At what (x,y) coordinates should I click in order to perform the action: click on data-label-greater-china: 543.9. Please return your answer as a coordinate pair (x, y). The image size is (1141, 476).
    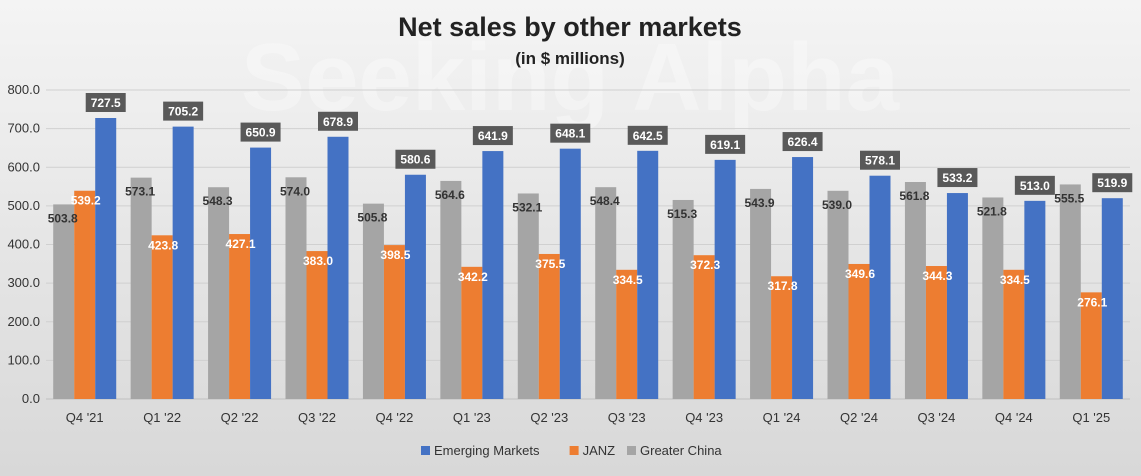
    Looking at the image, I should click on (760, 203).